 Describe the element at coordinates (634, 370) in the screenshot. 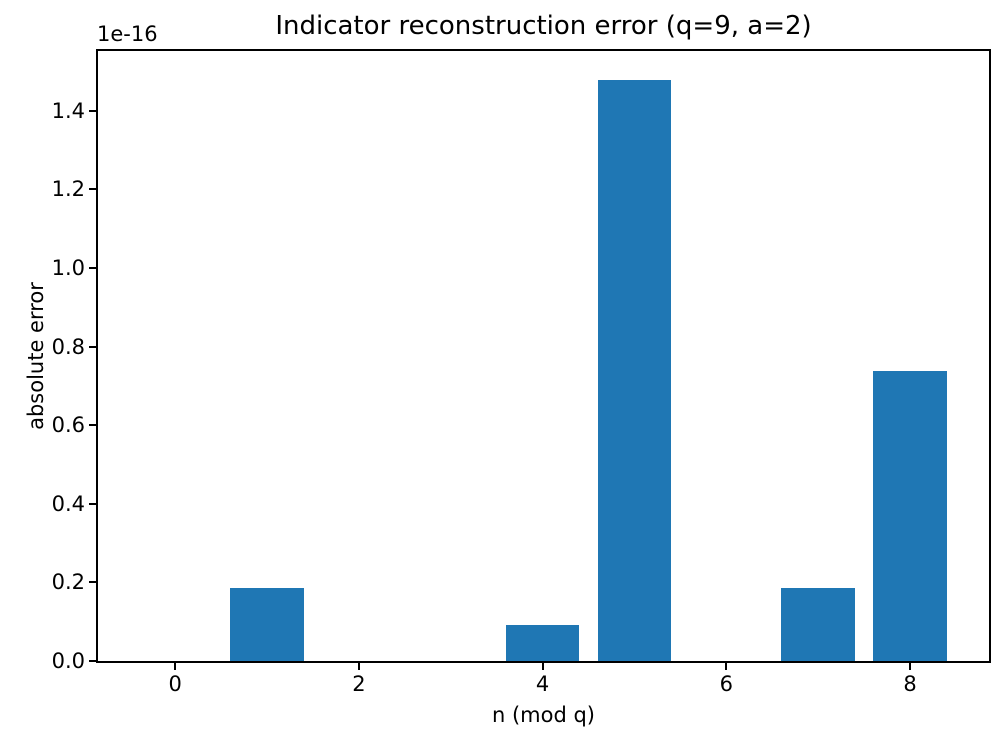

I see `bar-n5` at that location.